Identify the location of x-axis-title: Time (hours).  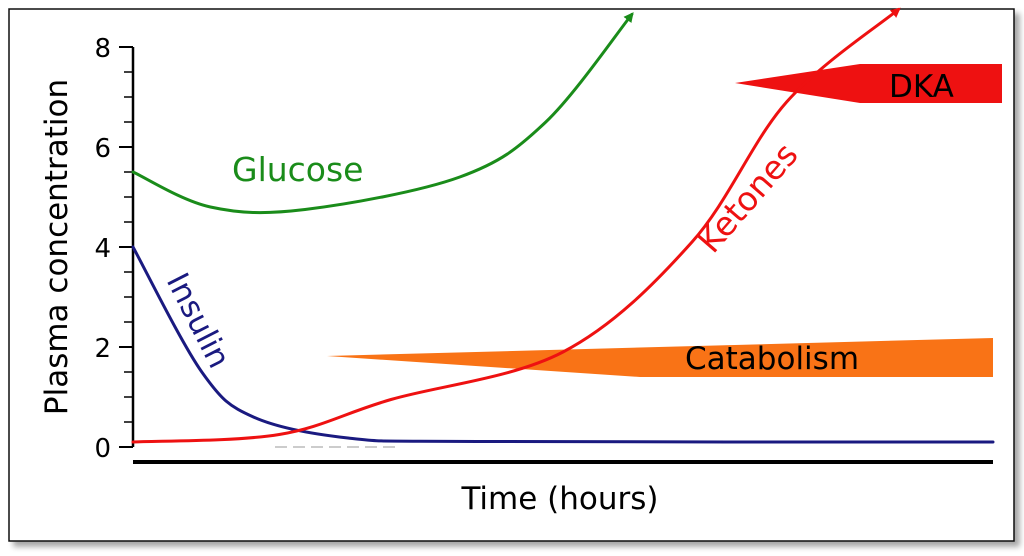
(559, 499).